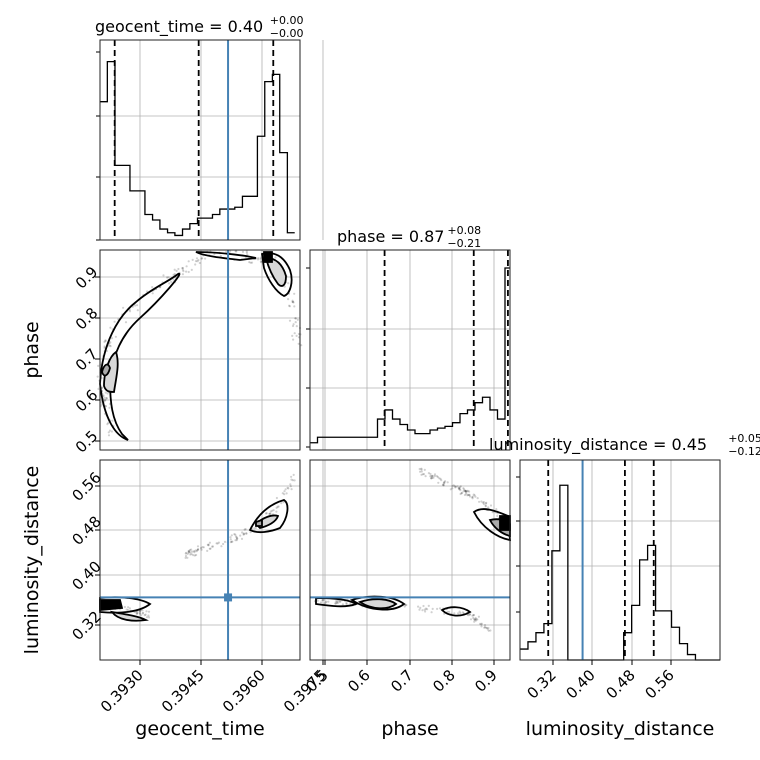  What do you see at coordinates (183, 691) in the screenshot?
I see `xtick-label-geocent_time-1: 0.3945` at bounding box center [183, 691].